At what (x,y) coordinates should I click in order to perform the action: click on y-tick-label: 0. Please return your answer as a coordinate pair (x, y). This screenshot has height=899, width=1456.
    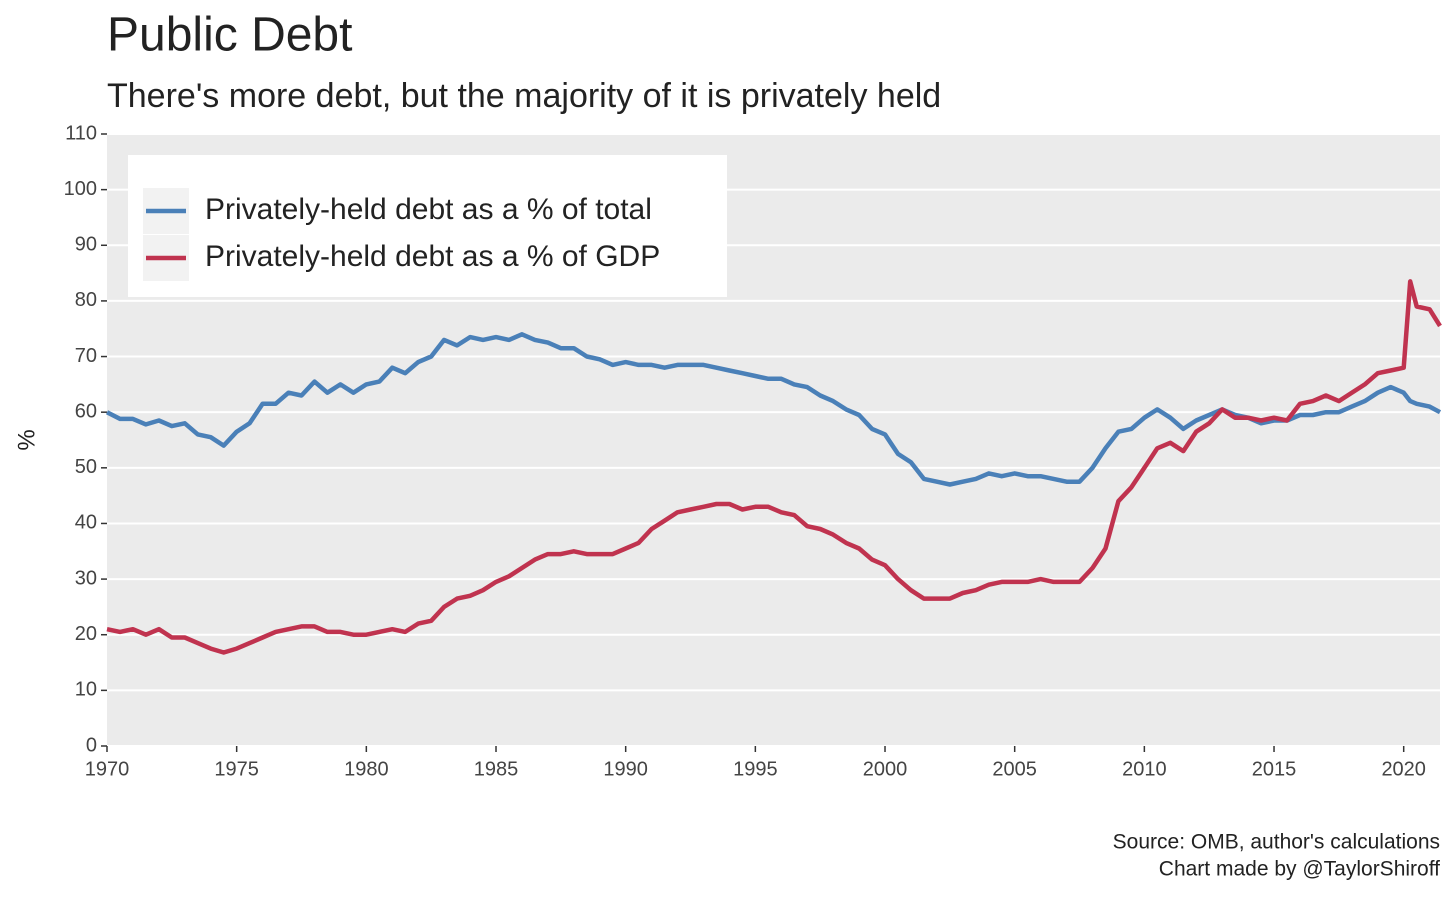
    Looking at the image, I should click on (91, 745).